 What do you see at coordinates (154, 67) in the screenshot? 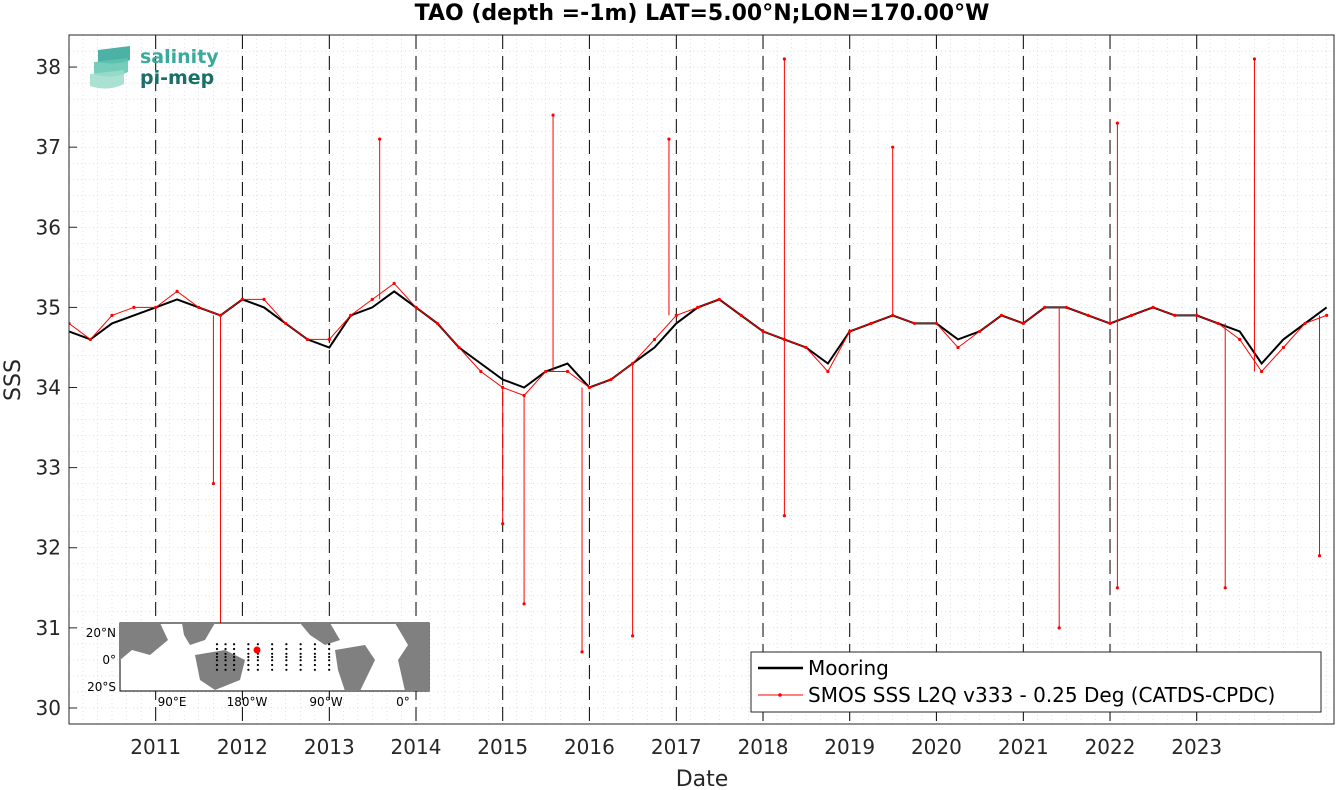
I see `salinity-pimep-logo: salinity pi-mep` at bounding box center [154, 67].